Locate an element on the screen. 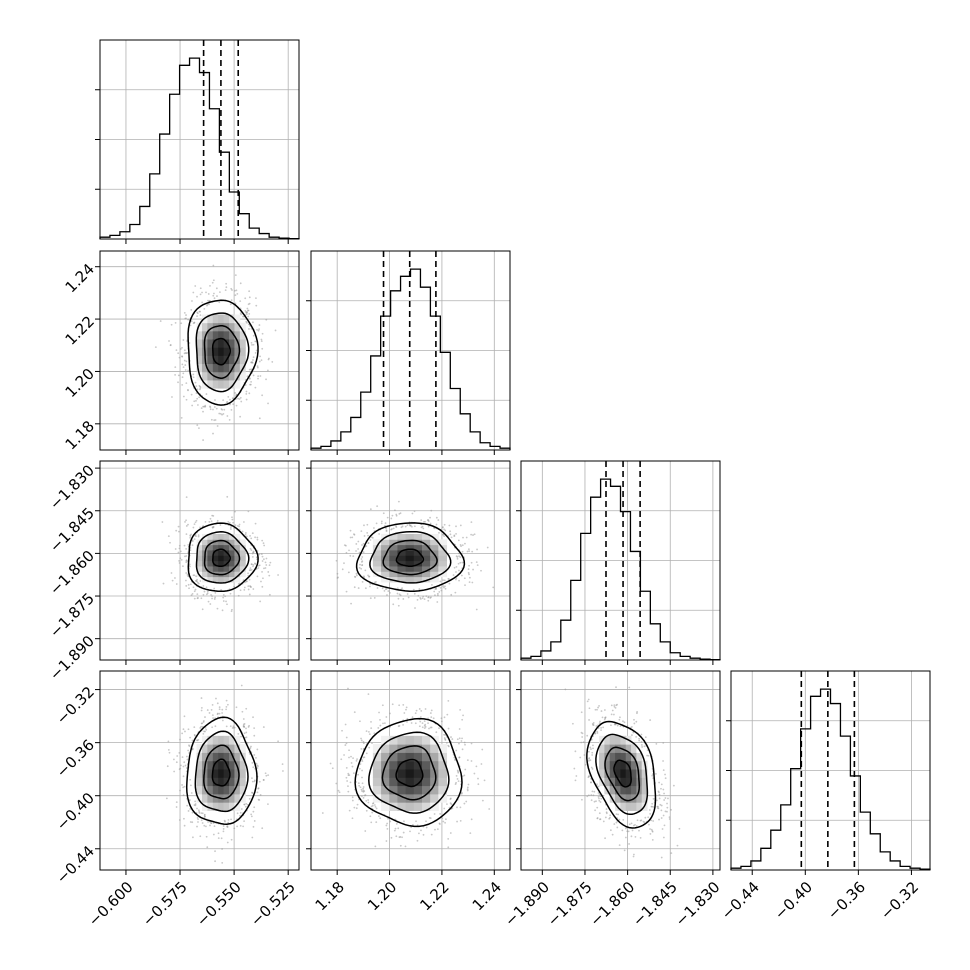 This screenshot has width=970, height=970. x-tick-label: 1.20 is located at coordinates (382, 896).